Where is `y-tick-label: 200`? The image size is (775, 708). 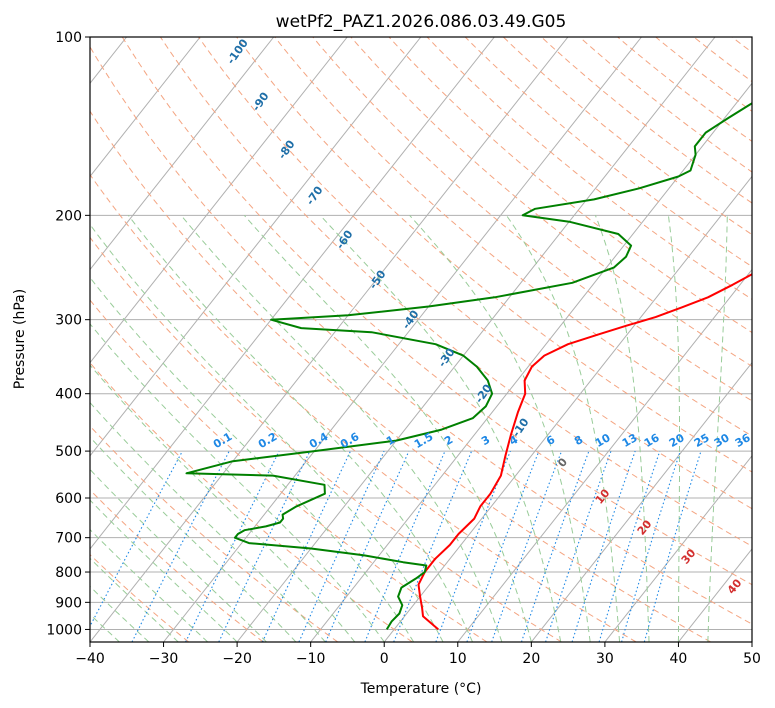
y-tick-label: 200 is located at coordinates (68, 216).